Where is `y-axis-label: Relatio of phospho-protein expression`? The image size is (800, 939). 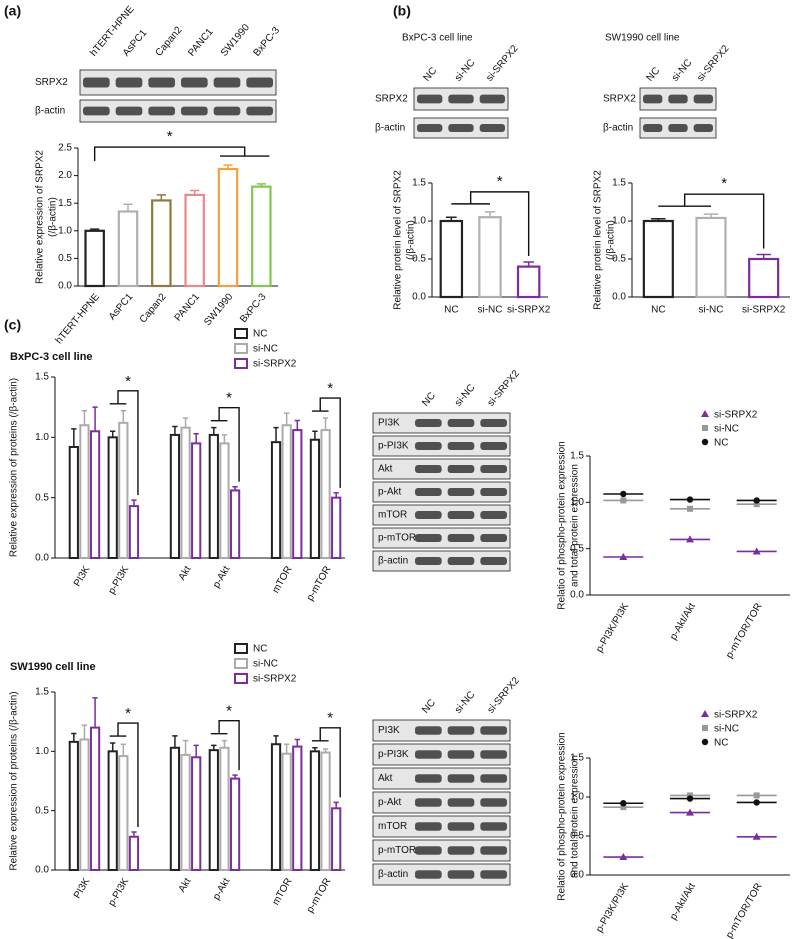
y-axis-label: Relatio of phospho-protein expression is located at coordinates (562, 525).